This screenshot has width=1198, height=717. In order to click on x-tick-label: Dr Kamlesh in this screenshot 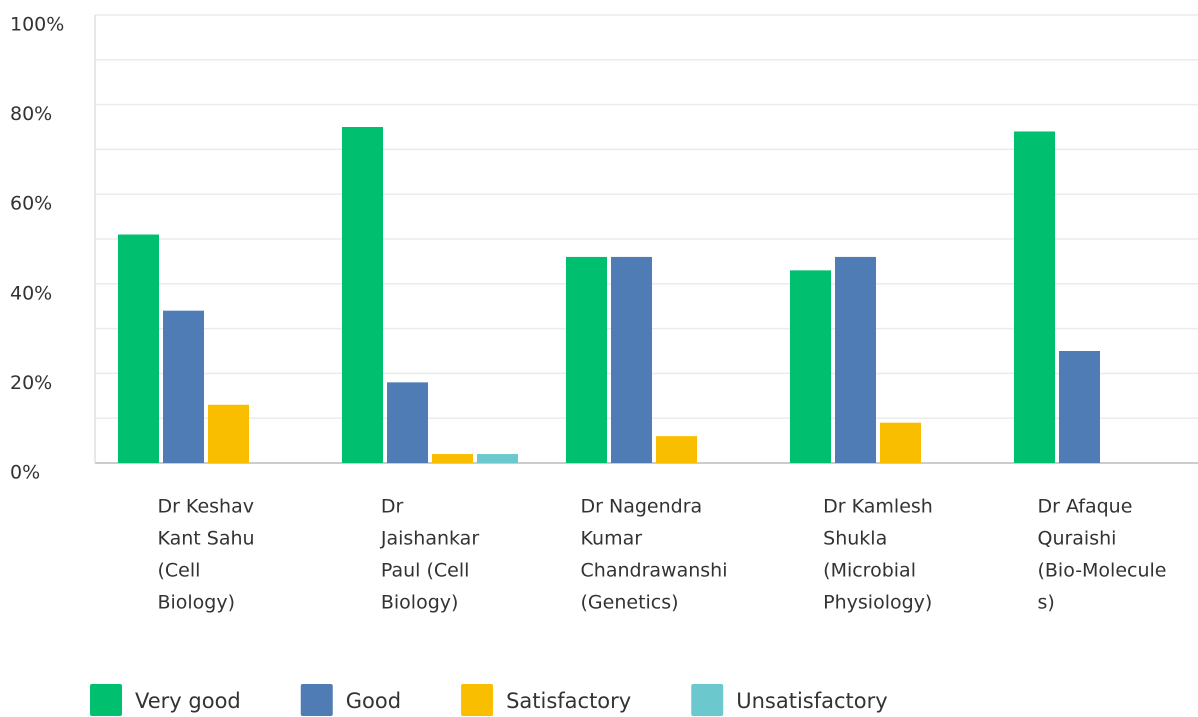, I will do `click(878, 507)`.